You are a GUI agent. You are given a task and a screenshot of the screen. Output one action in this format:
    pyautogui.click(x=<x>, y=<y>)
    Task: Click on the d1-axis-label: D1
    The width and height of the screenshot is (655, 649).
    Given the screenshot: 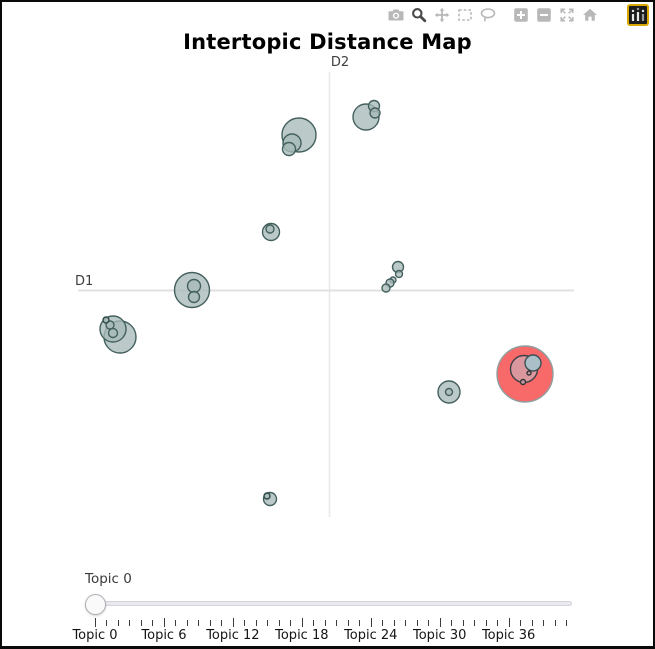 What is the action you would take?
    pyautogui.click(x=84, y=281)
    